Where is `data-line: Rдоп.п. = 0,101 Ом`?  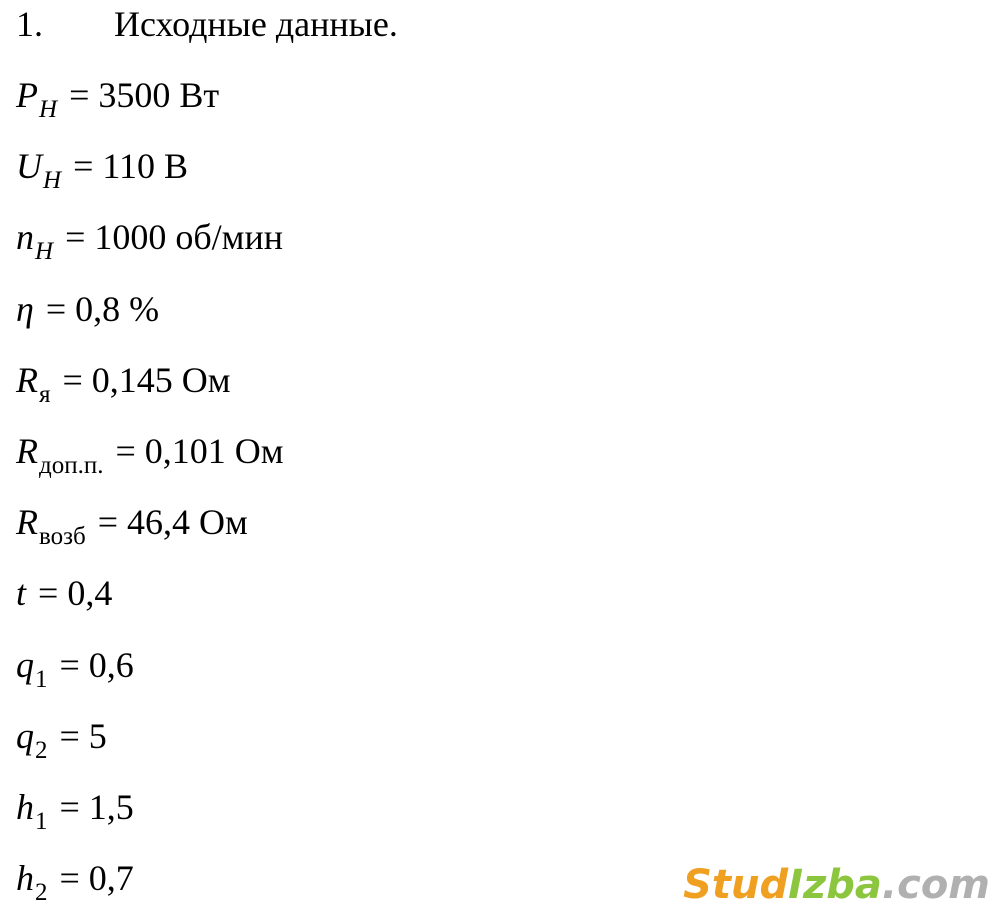
data-line: Rдоп.п. = 0,101 Ом is located at coordinates (150, 454).